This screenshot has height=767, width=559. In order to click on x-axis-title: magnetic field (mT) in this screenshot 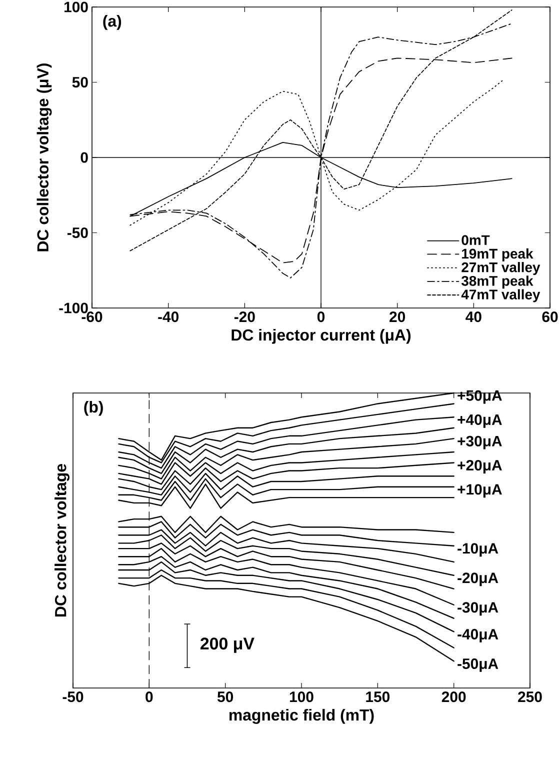, I will do `click(301, 716)`.